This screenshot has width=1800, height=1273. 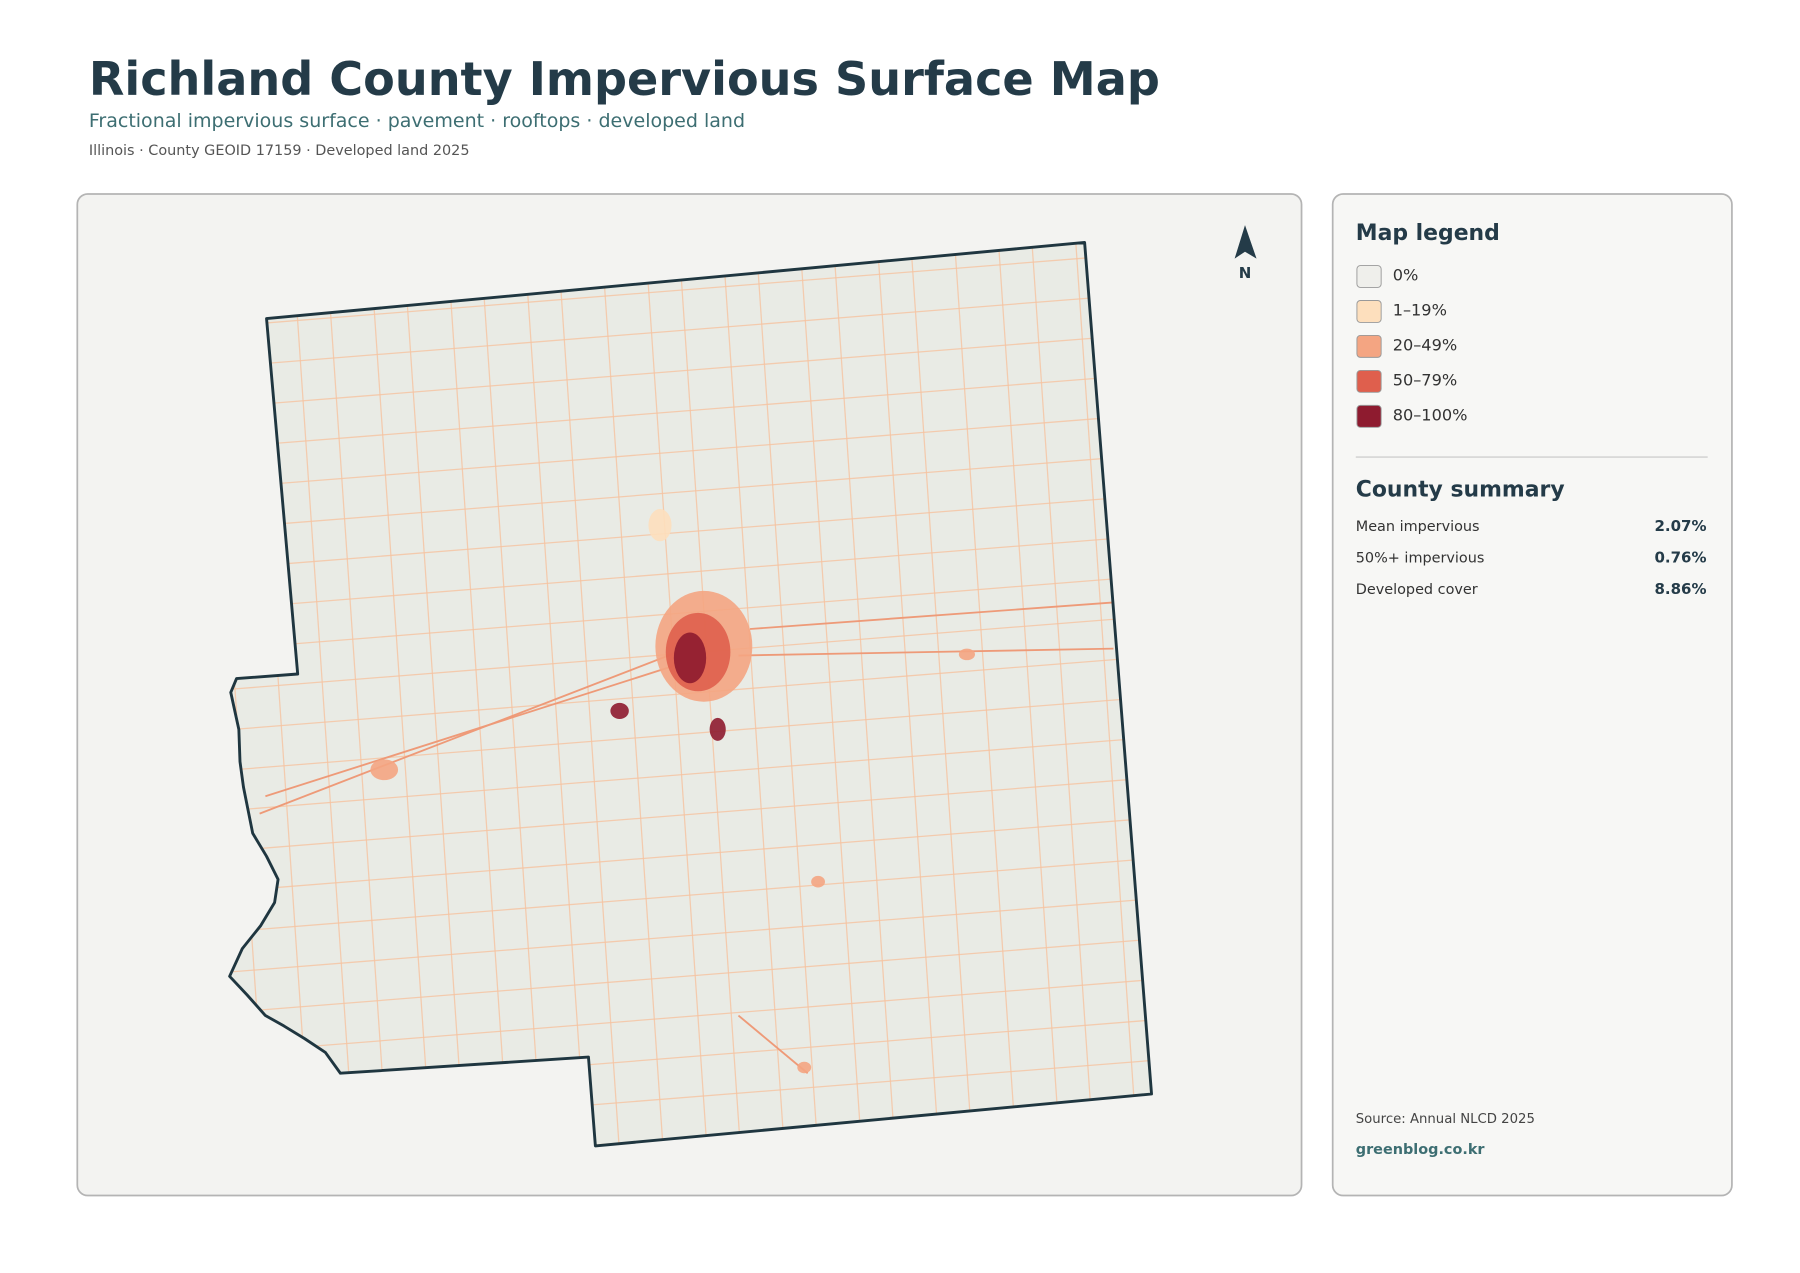 I want to click on source: Source: Annual NLCD 2025, so click(x=1445, y=1119).